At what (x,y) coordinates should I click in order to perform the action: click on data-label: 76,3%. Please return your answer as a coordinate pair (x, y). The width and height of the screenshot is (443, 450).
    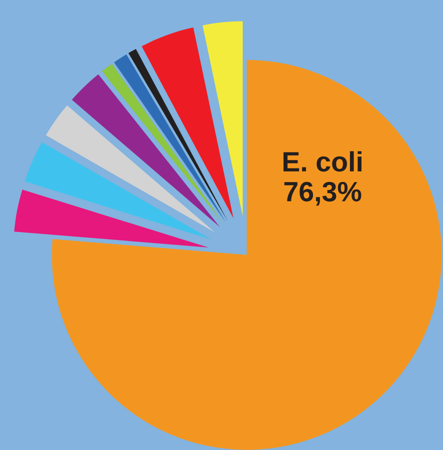
    Looking at the image, I should click on (323, 194).